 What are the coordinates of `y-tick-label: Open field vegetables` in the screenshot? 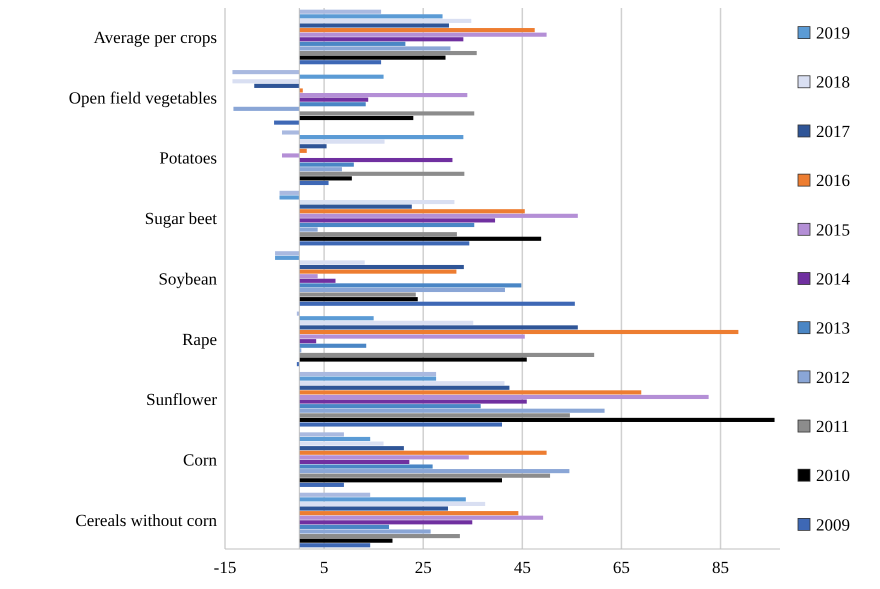 It's located at (142, 98).